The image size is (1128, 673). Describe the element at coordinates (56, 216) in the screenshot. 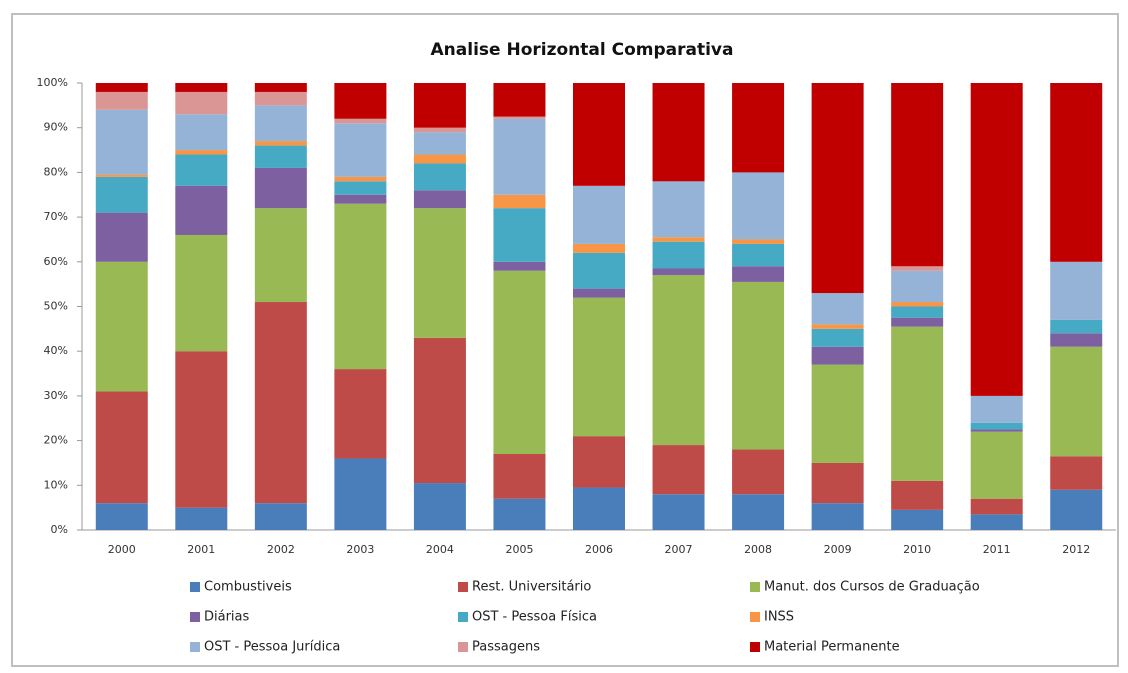

I see `y-tick-label: 70%` at that location.